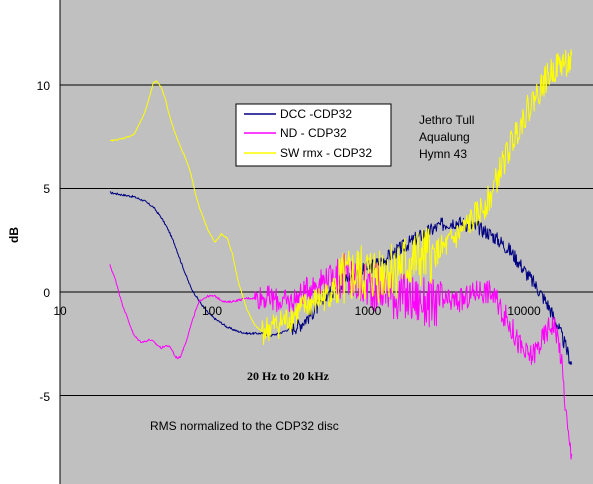  I want to click on annotation-album: Aqualung, so click(444, 137).